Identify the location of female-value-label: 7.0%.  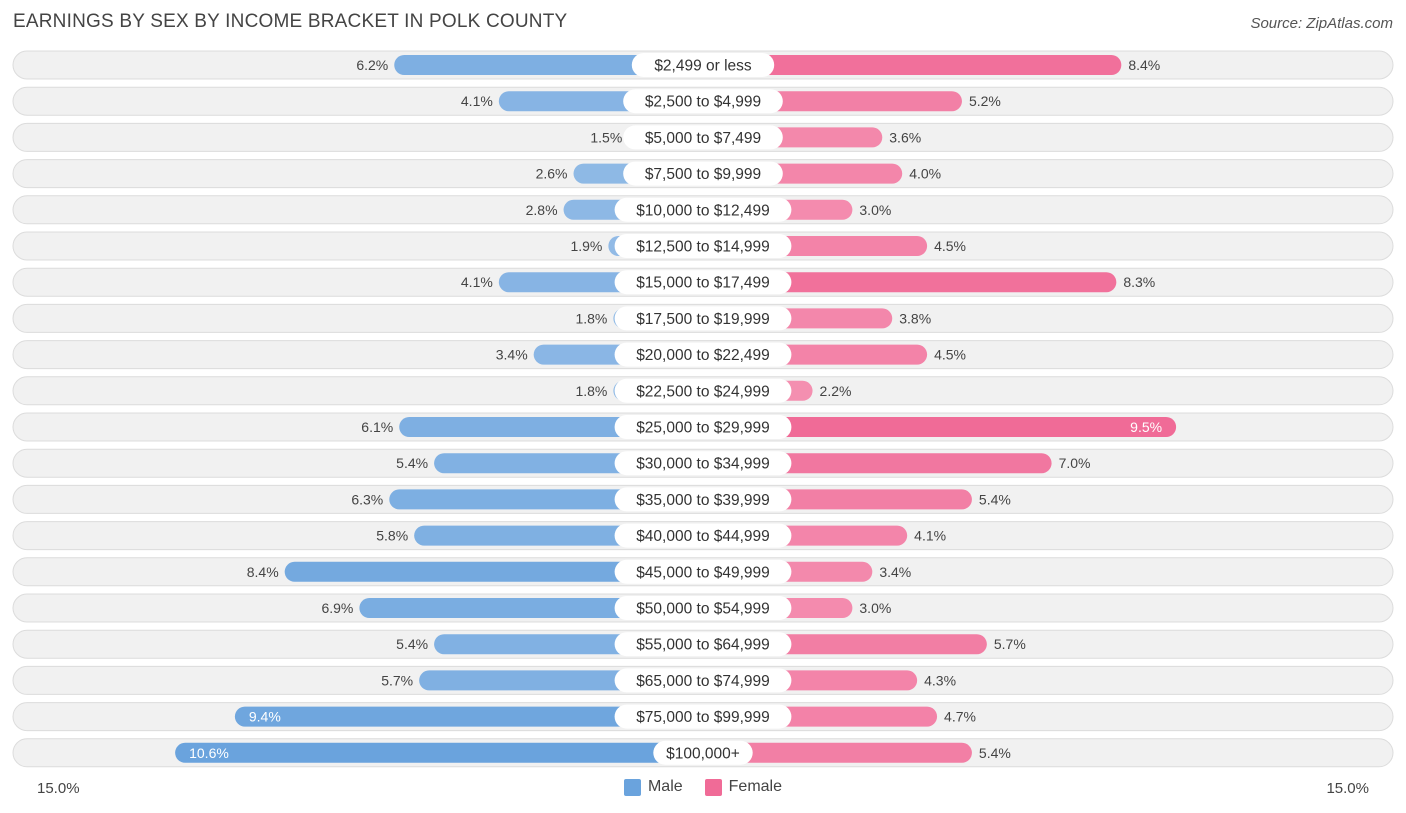
(1075, 463).